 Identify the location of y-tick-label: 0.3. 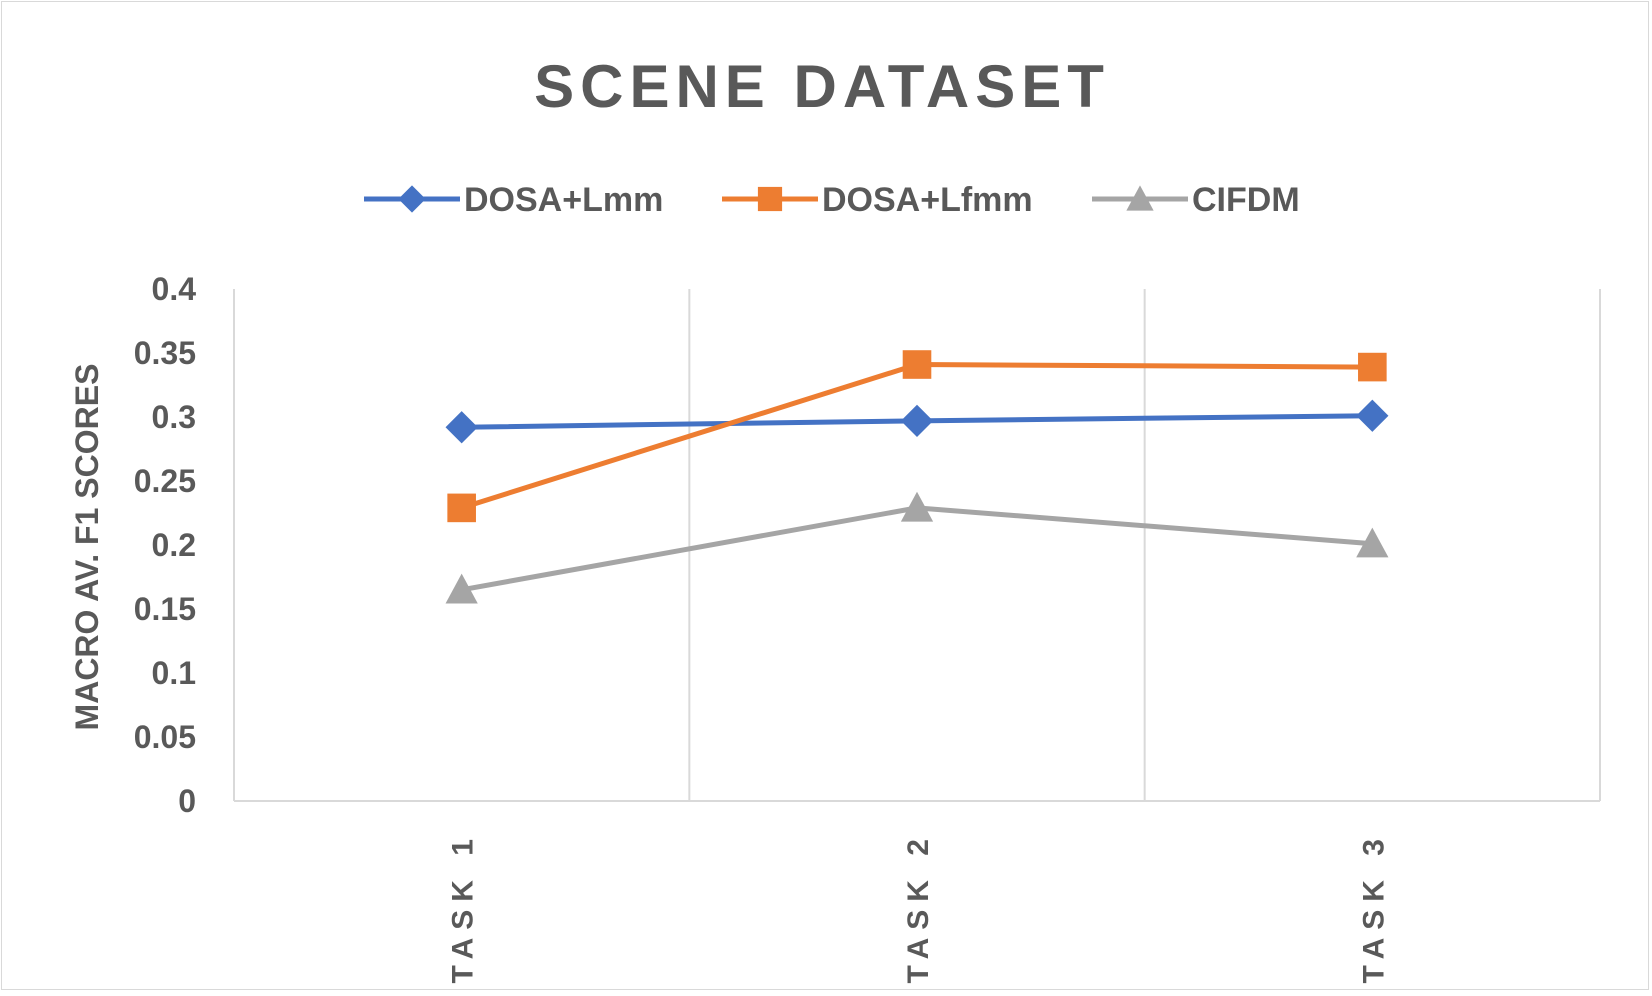
(174, 417).